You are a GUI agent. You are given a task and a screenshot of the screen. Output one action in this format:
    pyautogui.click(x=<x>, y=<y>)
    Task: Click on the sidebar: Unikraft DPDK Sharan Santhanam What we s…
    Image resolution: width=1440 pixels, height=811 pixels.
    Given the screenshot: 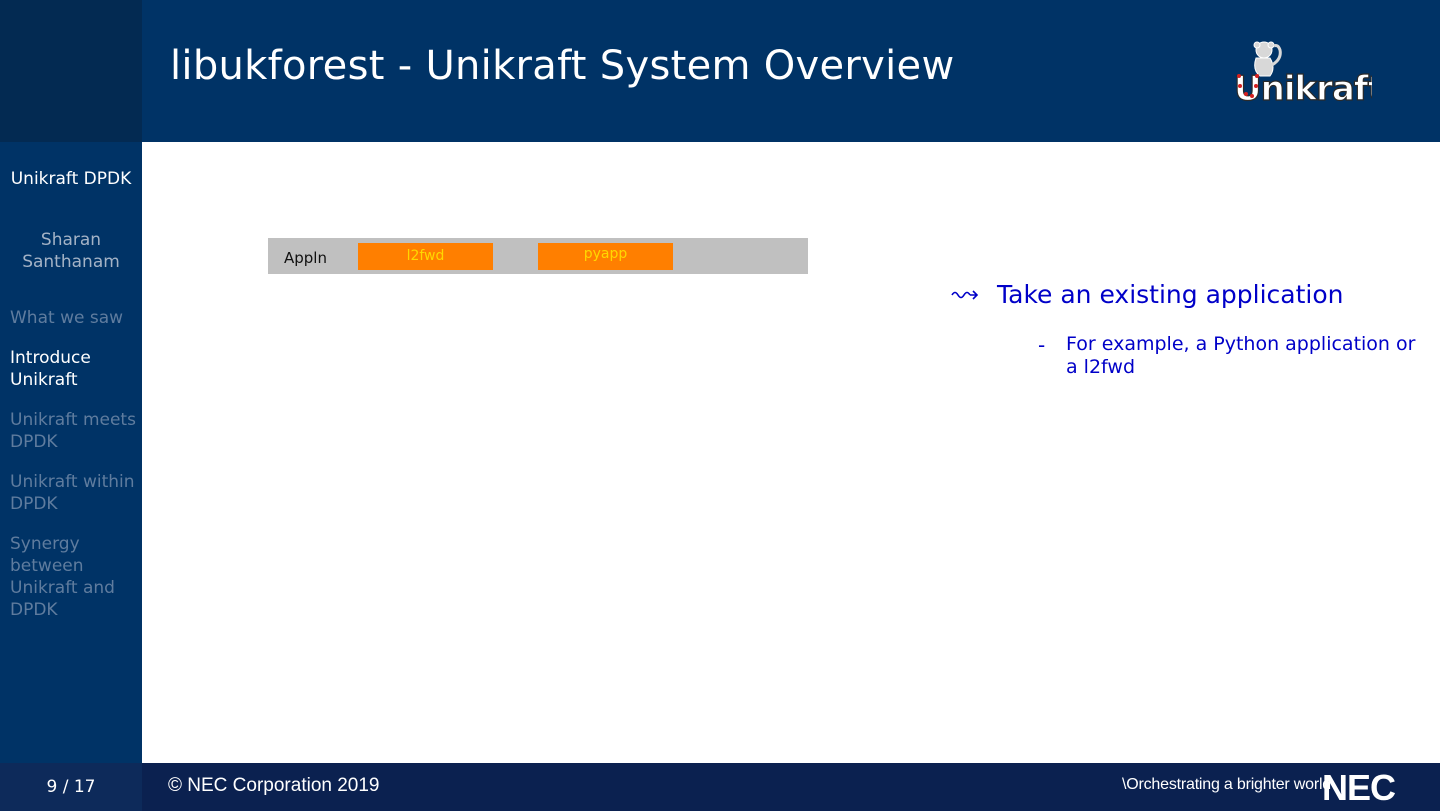 What is the action you would take?
    pyautogui.click(x=71, y=452)
    